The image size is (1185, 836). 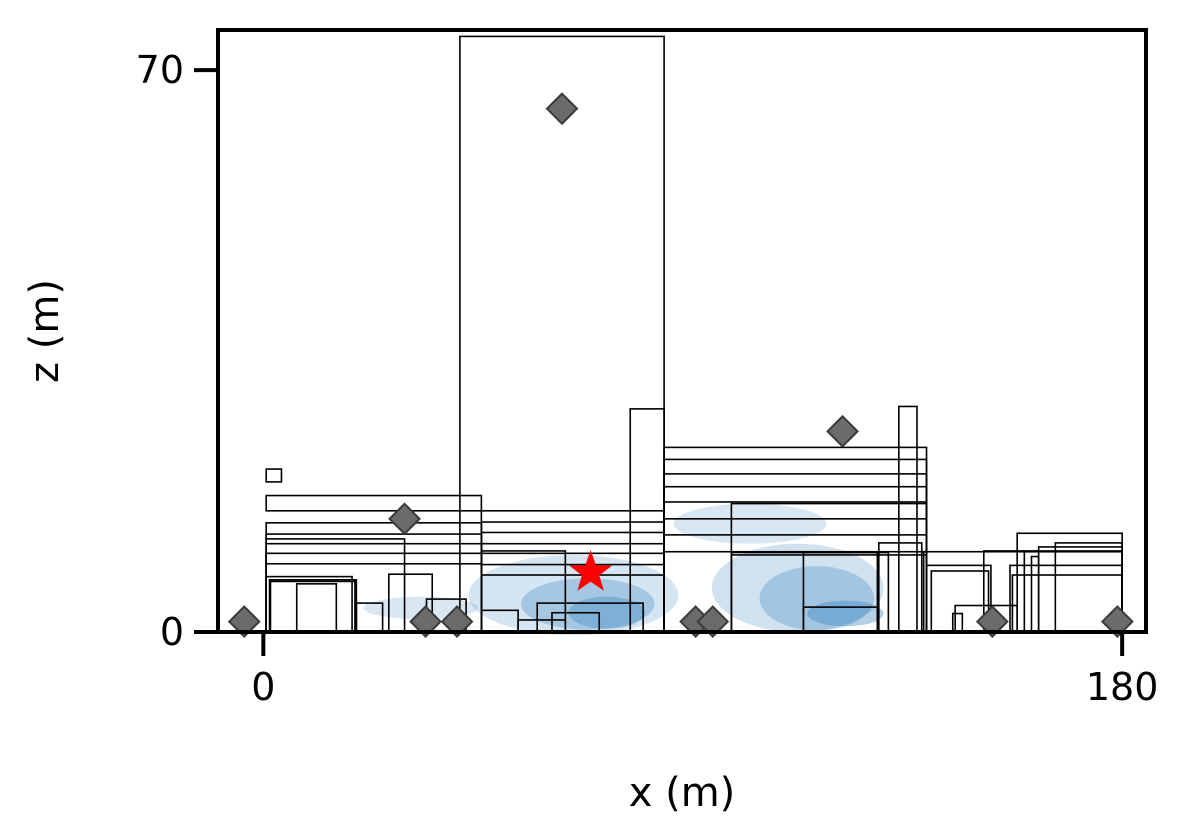 What do you see at coordinates (172, 632) in the screenshot?
I see `y-tick-label-0: 0` at bounding box center [172, 632].